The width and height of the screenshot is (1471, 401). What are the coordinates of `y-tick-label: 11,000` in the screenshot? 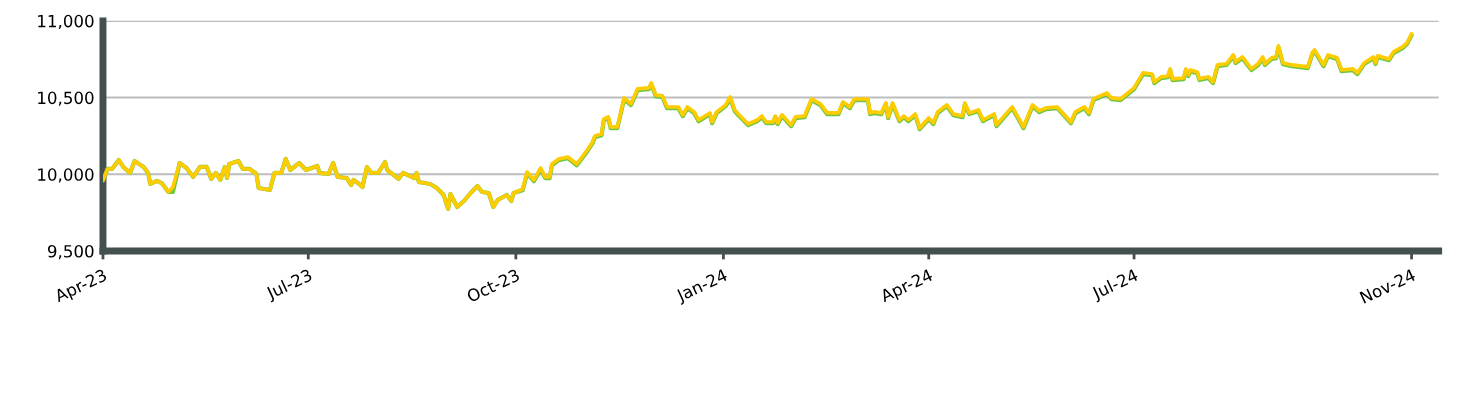 It's located at (66, 22).